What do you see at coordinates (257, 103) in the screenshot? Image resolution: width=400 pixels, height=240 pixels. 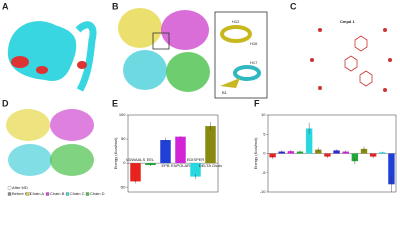 I see `panel-letter: F` at bounding box center [257, 103].